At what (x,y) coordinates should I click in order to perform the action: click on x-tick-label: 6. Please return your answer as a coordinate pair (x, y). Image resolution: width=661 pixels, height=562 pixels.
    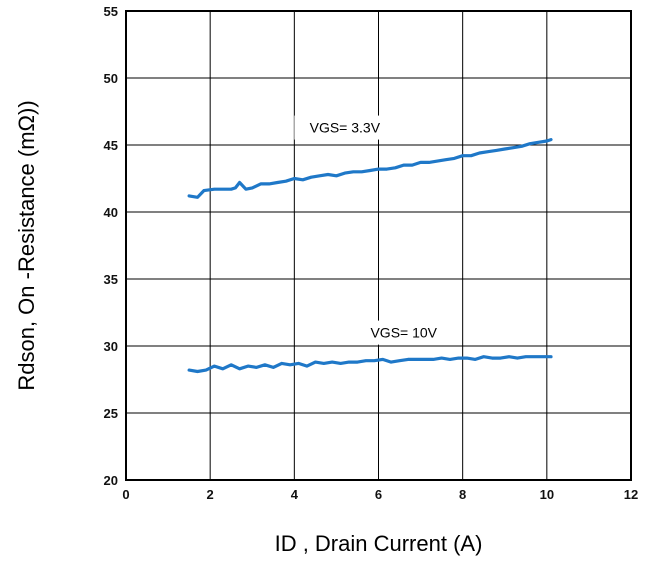
    Looking at the image, I should click on (378, 494).